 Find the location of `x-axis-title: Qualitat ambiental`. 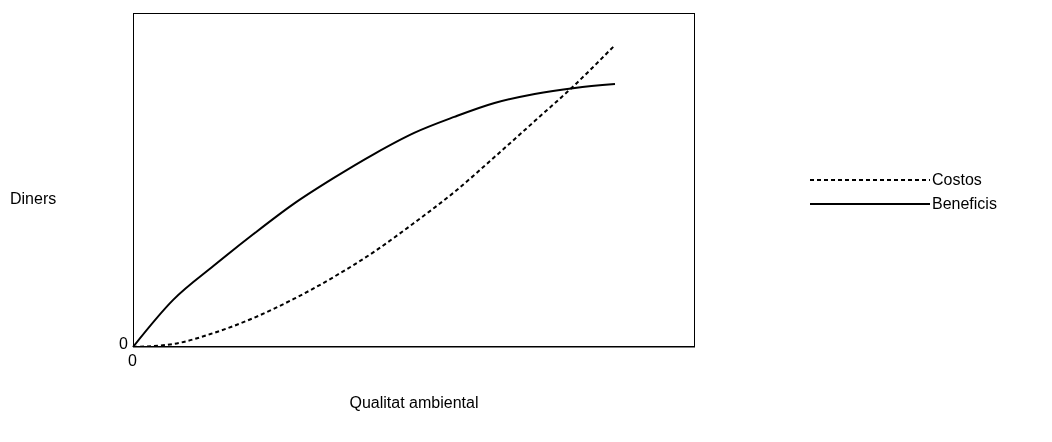

x-axis-title: Qualitat ambiental is located at coordinates (414, 403).